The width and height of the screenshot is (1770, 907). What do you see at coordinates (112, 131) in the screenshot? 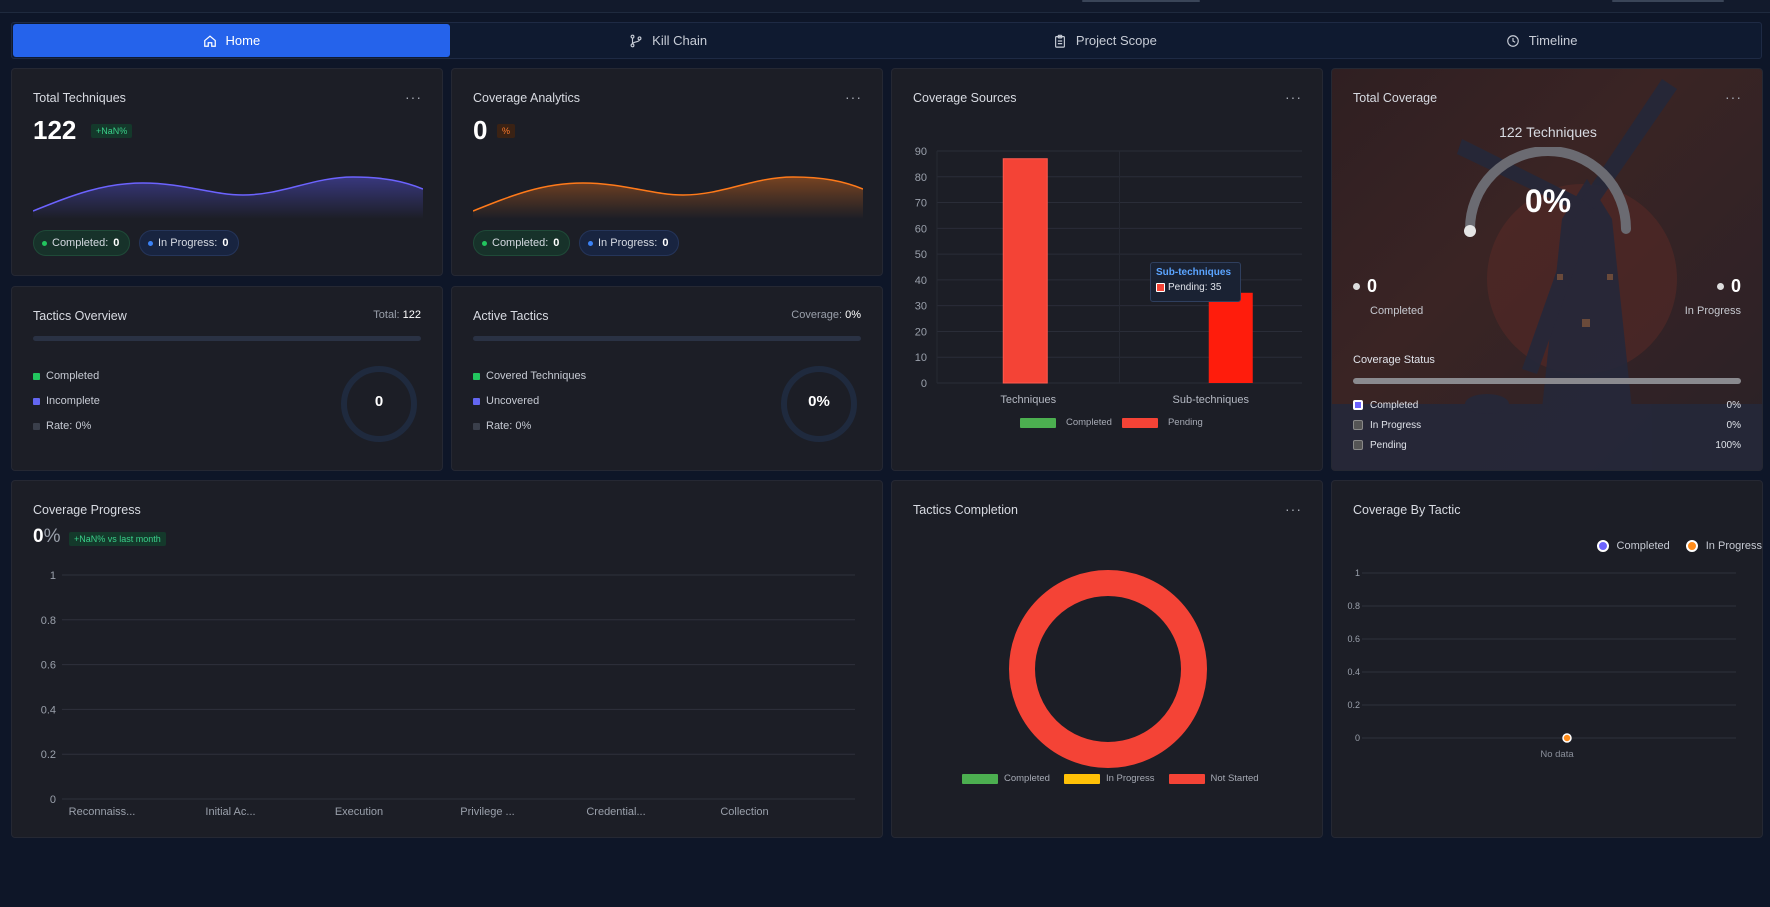
I see `change-badge: +NaN%` at bounding box center [112, 131].